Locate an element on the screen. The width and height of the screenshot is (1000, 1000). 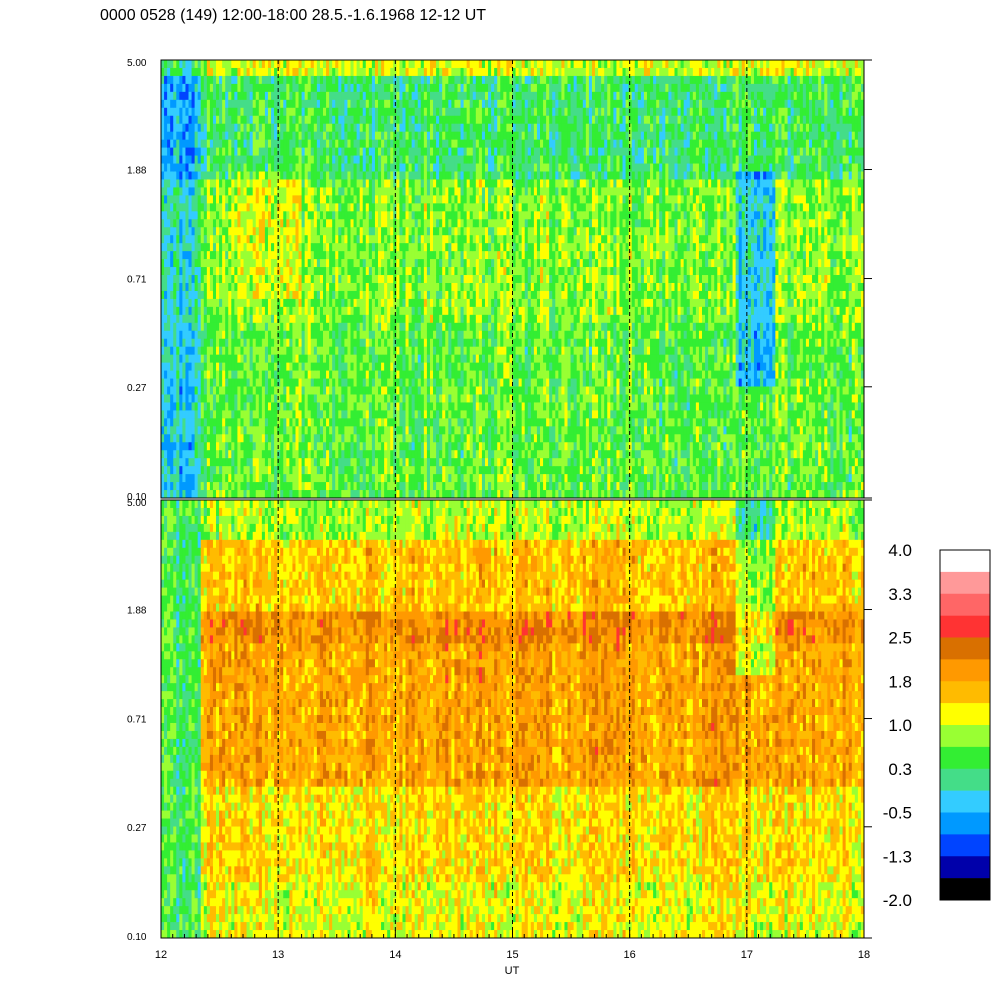
x-axis-label: UT is located at coordinates (512, 971).